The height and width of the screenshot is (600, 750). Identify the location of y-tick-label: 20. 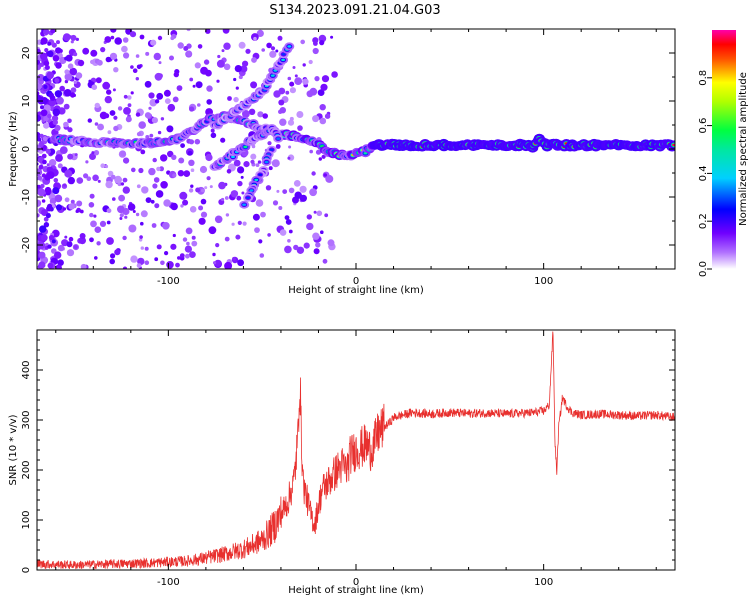
(26, 53).